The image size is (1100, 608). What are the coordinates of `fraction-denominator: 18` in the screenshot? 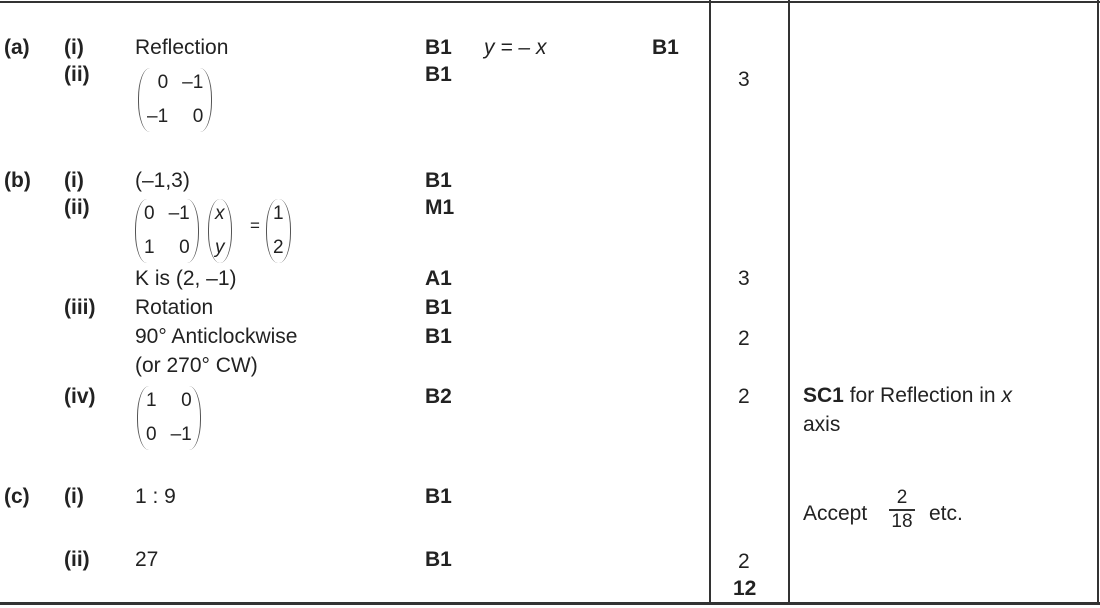 It's located at (902, 521).